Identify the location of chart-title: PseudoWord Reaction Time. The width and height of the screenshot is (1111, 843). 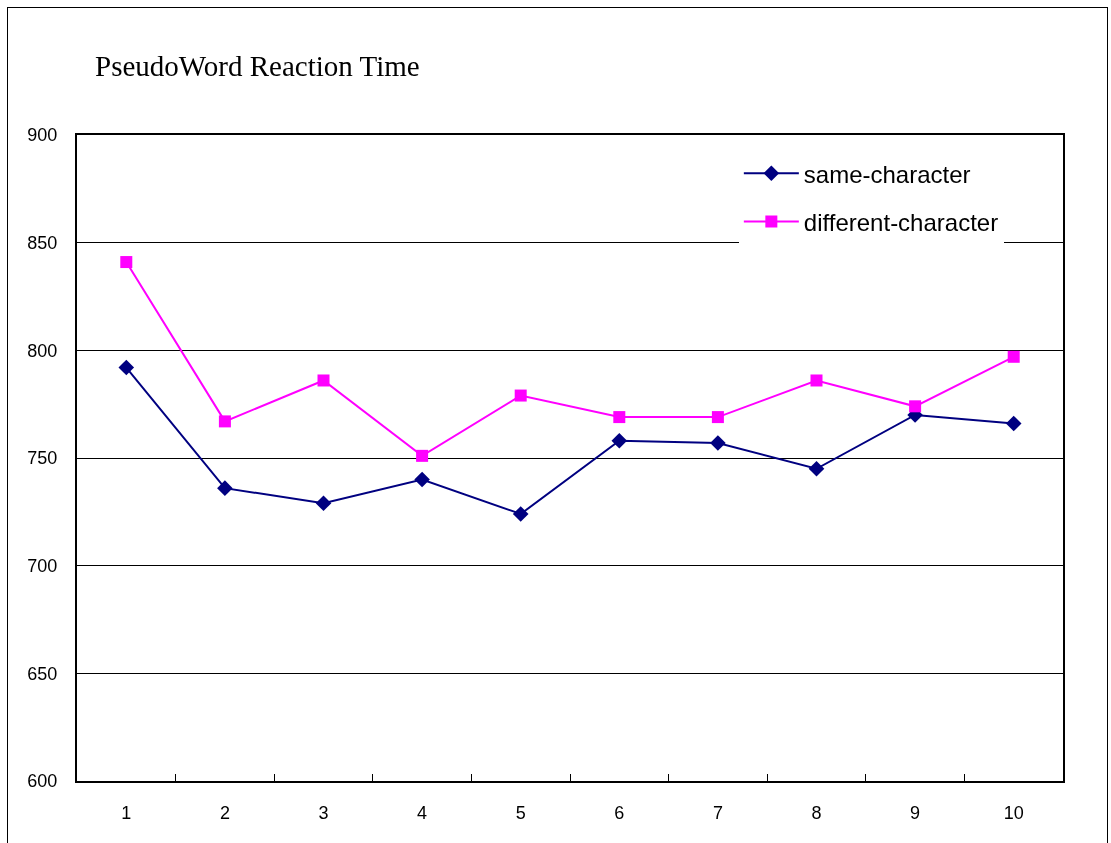
(257, 66).